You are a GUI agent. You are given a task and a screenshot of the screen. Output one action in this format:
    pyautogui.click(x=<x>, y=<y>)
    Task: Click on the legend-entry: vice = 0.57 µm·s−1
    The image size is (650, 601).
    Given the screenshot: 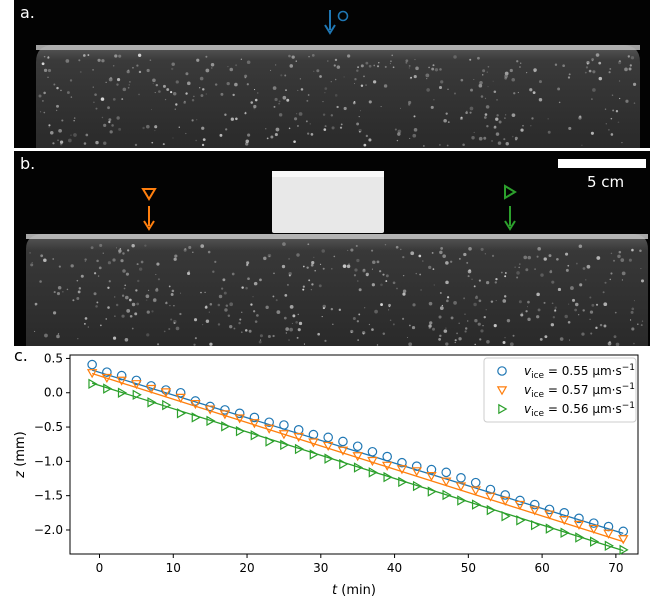 What is the action you would take?
    pyautogui.click(x=579, y=391)
    